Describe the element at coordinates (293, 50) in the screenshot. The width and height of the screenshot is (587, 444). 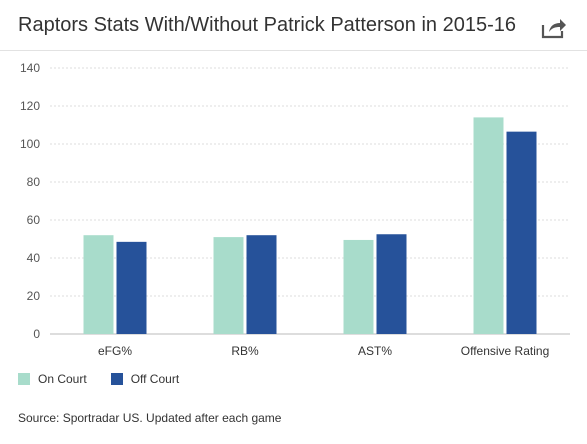
I see `title-divider` at that location.